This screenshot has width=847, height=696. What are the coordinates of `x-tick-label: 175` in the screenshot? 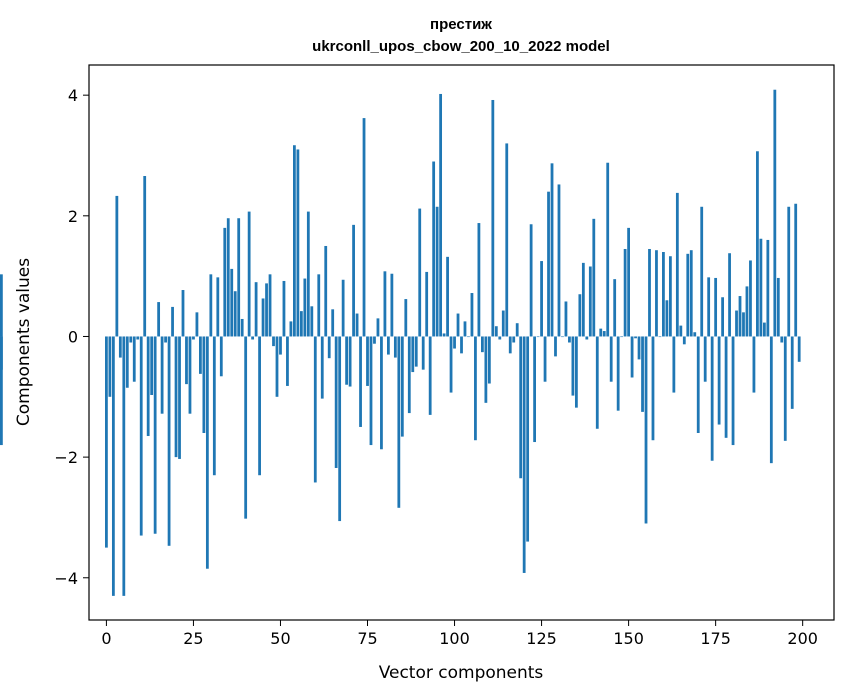 It's located at (715, 638).